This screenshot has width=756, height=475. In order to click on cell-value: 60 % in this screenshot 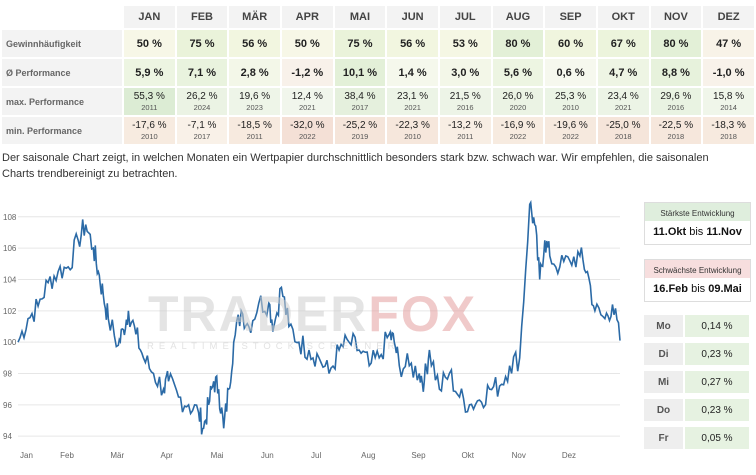, I will do `click(571, 43)`.